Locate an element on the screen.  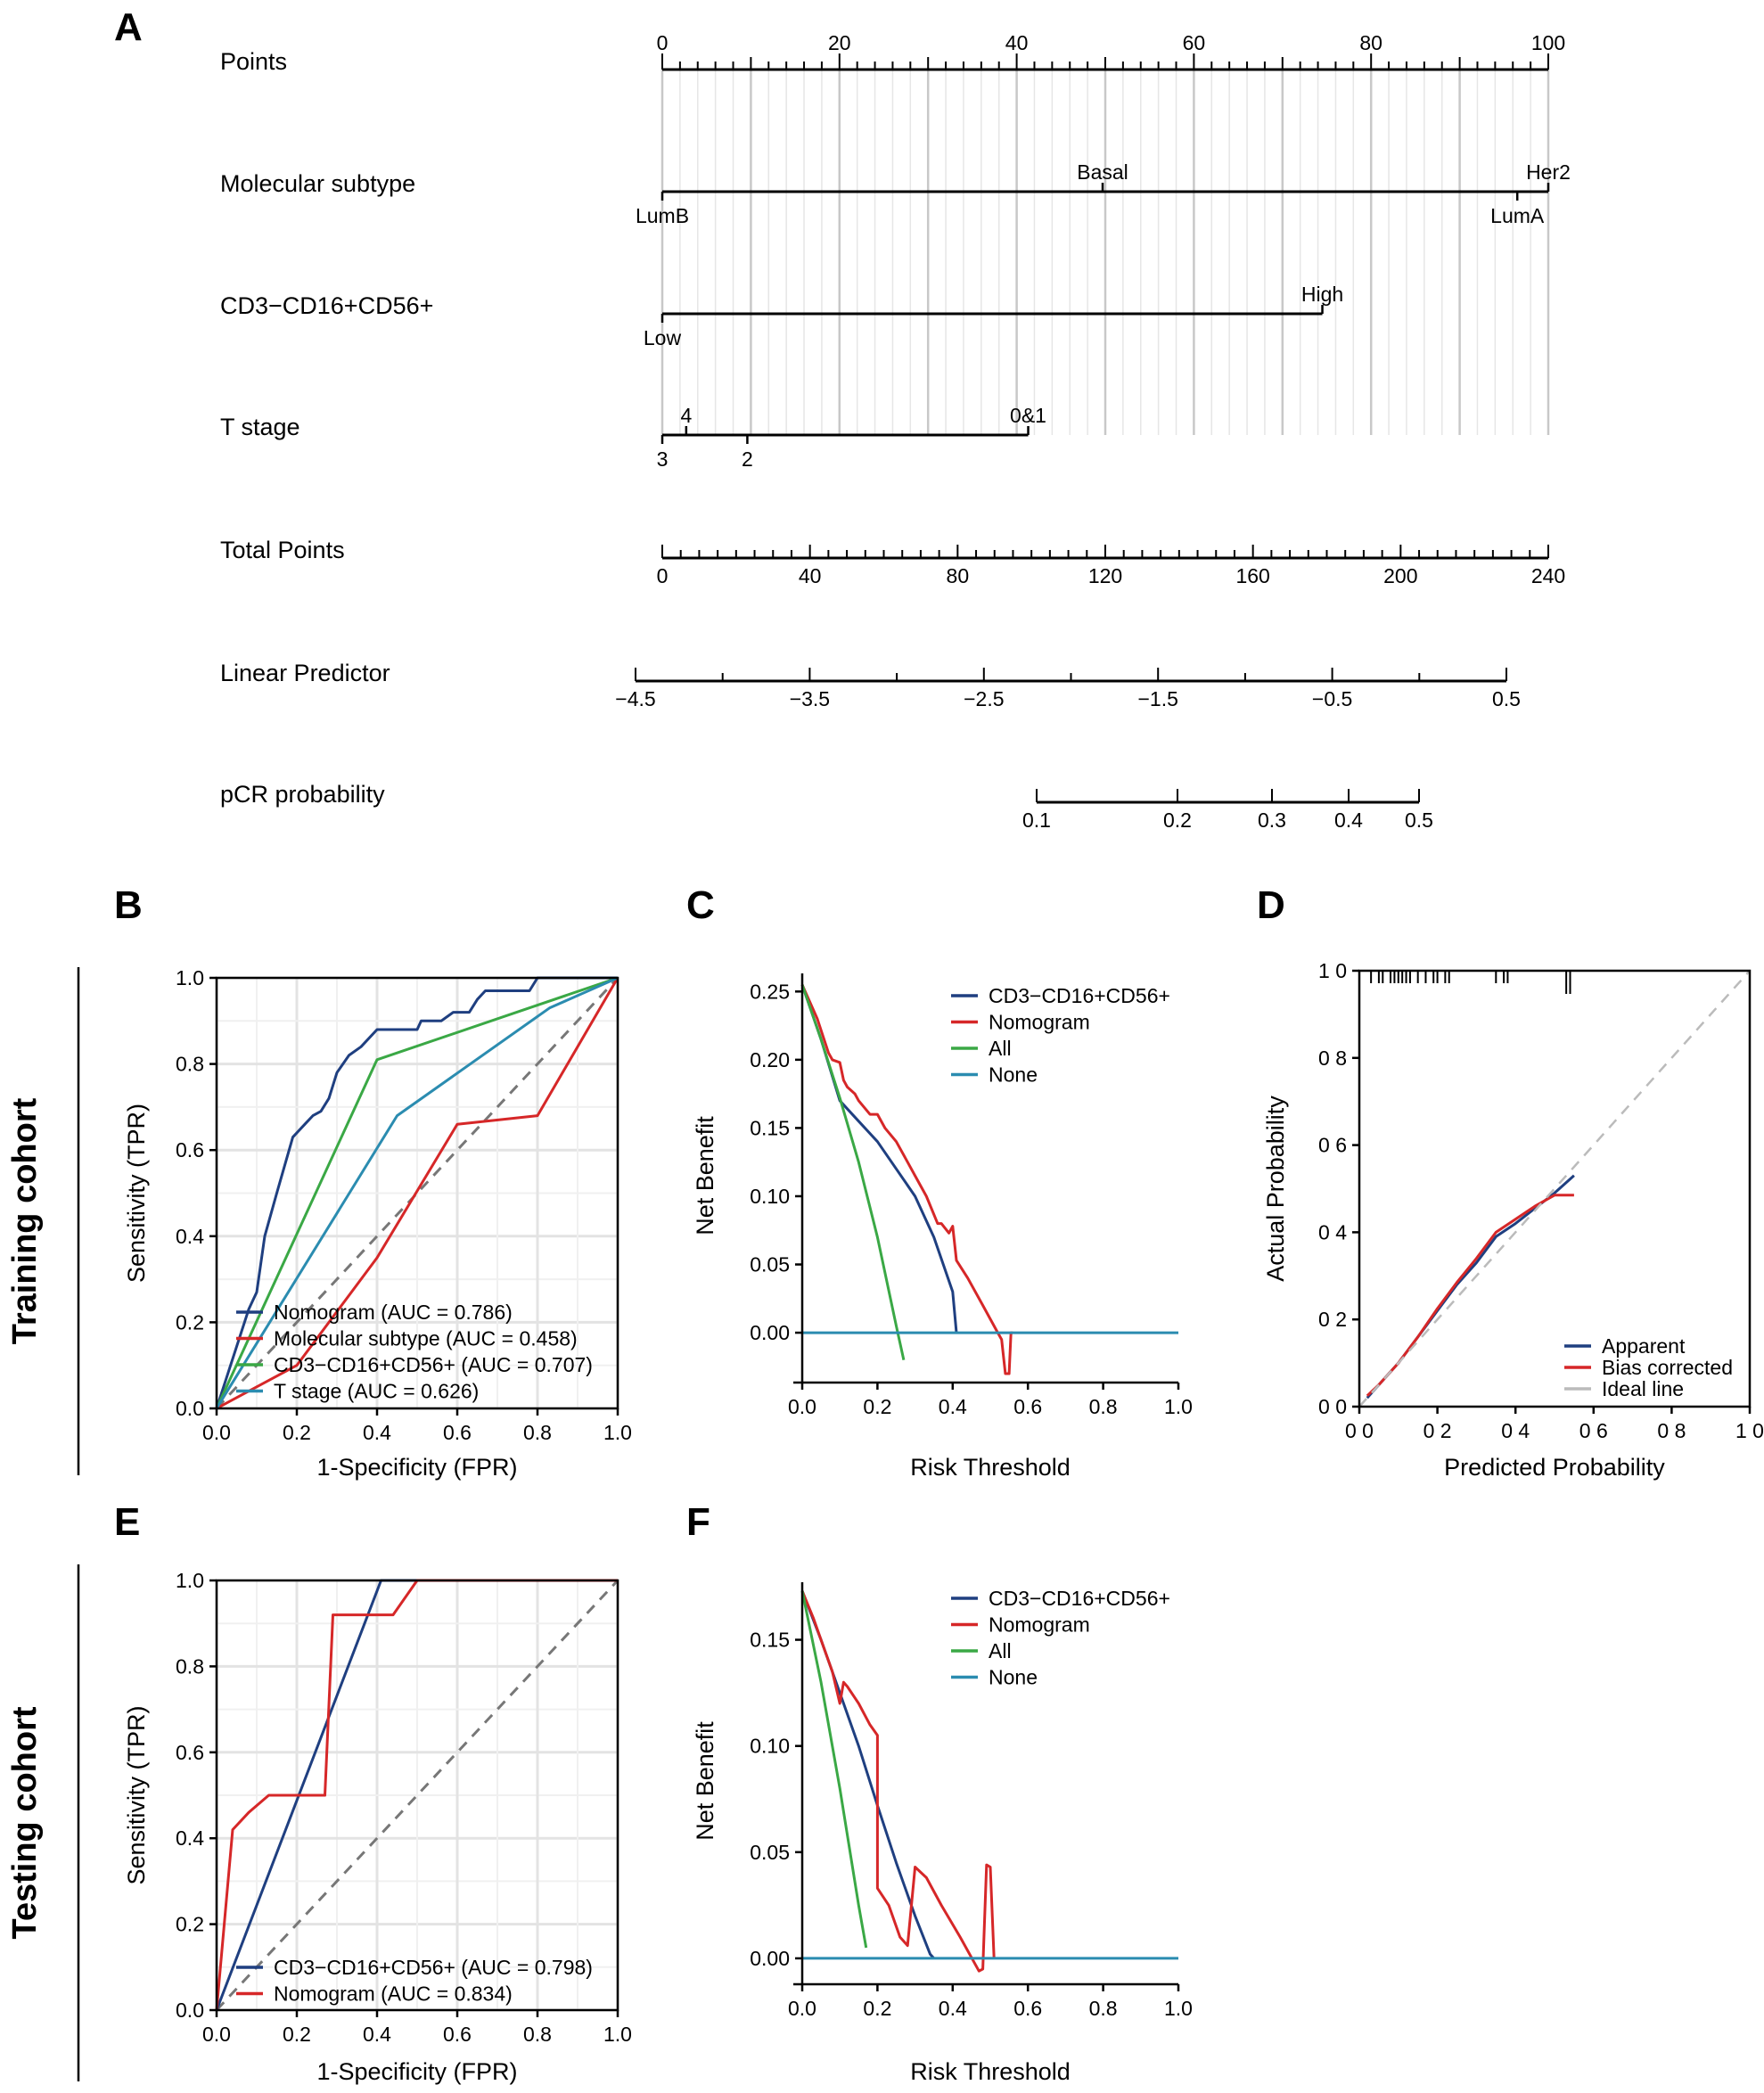
legend-label-1: Bias corrected is located at coordinates (1667, 1367).